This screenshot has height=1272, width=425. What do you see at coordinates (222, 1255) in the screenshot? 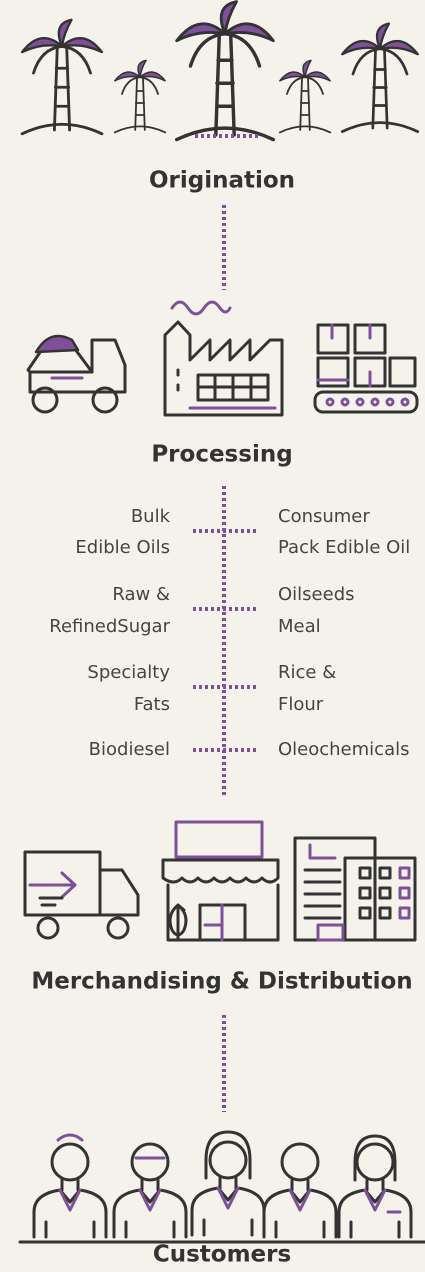
I see `stage-title: Customers` at bounding box center [222, 1255].